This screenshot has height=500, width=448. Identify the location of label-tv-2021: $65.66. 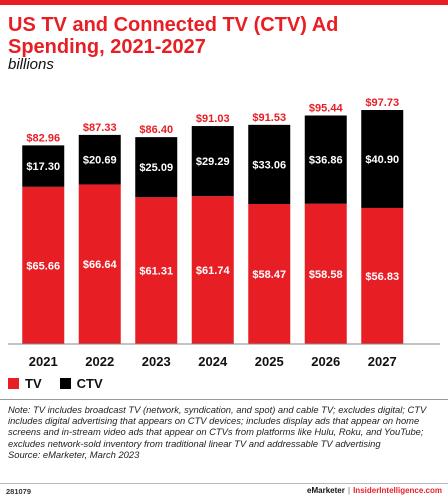
(43, 266).